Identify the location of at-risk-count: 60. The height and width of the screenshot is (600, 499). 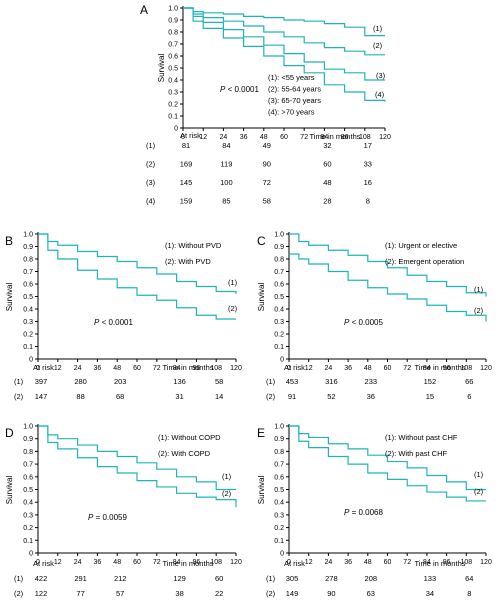
(219, 578).